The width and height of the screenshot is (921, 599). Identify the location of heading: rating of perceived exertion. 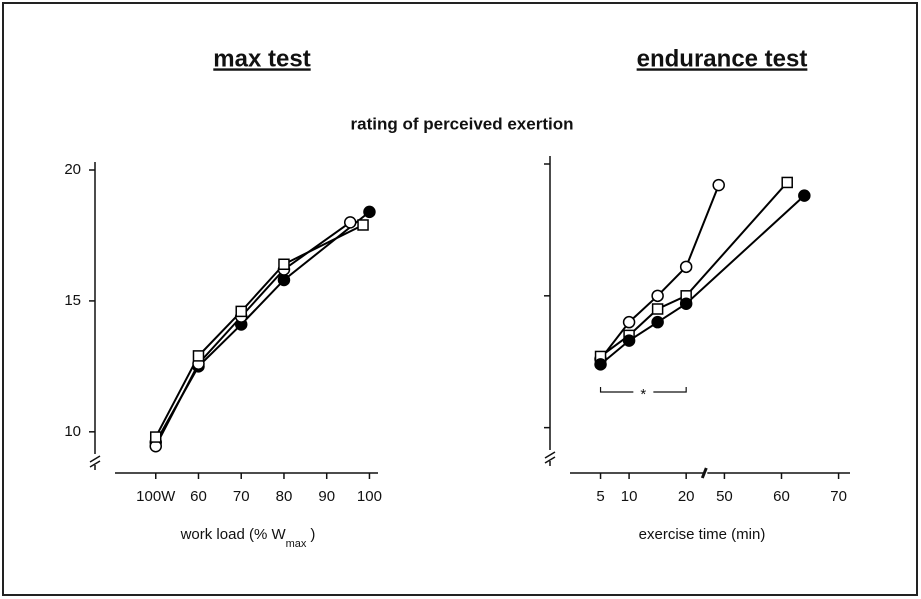
(462, 123).